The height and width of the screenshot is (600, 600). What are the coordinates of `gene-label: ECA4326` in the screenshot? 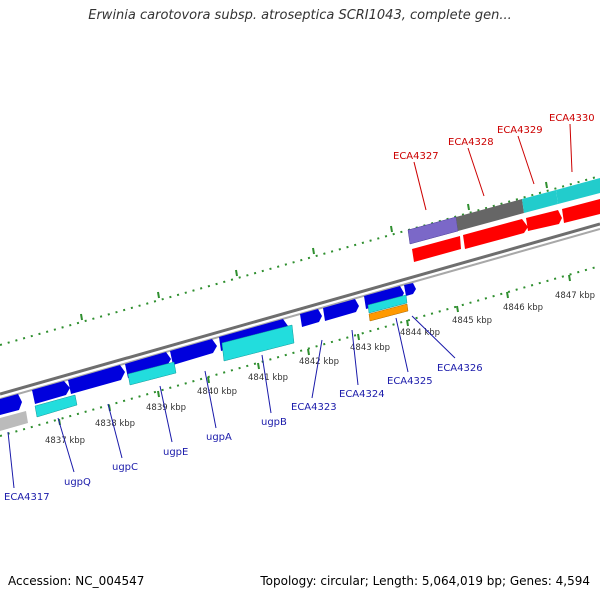 It's located at (460, 368).